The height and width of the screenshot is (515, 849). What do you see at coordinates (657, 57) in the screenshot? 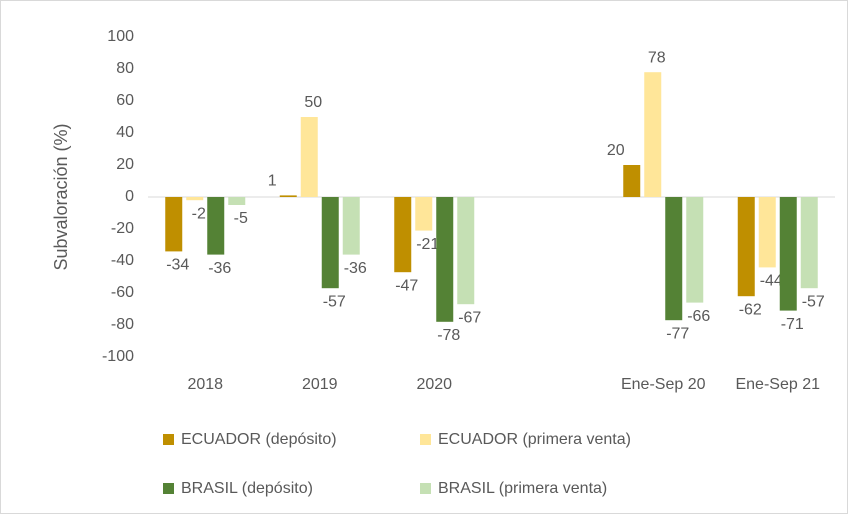
I see `data-label: 78` at bounding box center [657, 57].